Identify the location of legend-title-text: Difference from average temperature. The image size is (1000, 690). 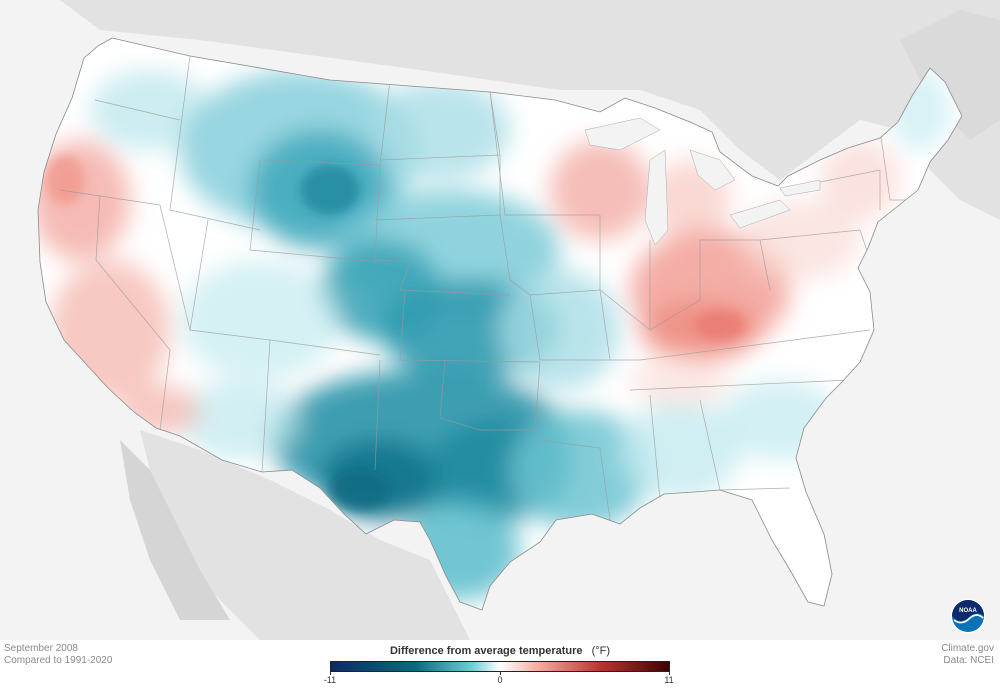
(486, 651).